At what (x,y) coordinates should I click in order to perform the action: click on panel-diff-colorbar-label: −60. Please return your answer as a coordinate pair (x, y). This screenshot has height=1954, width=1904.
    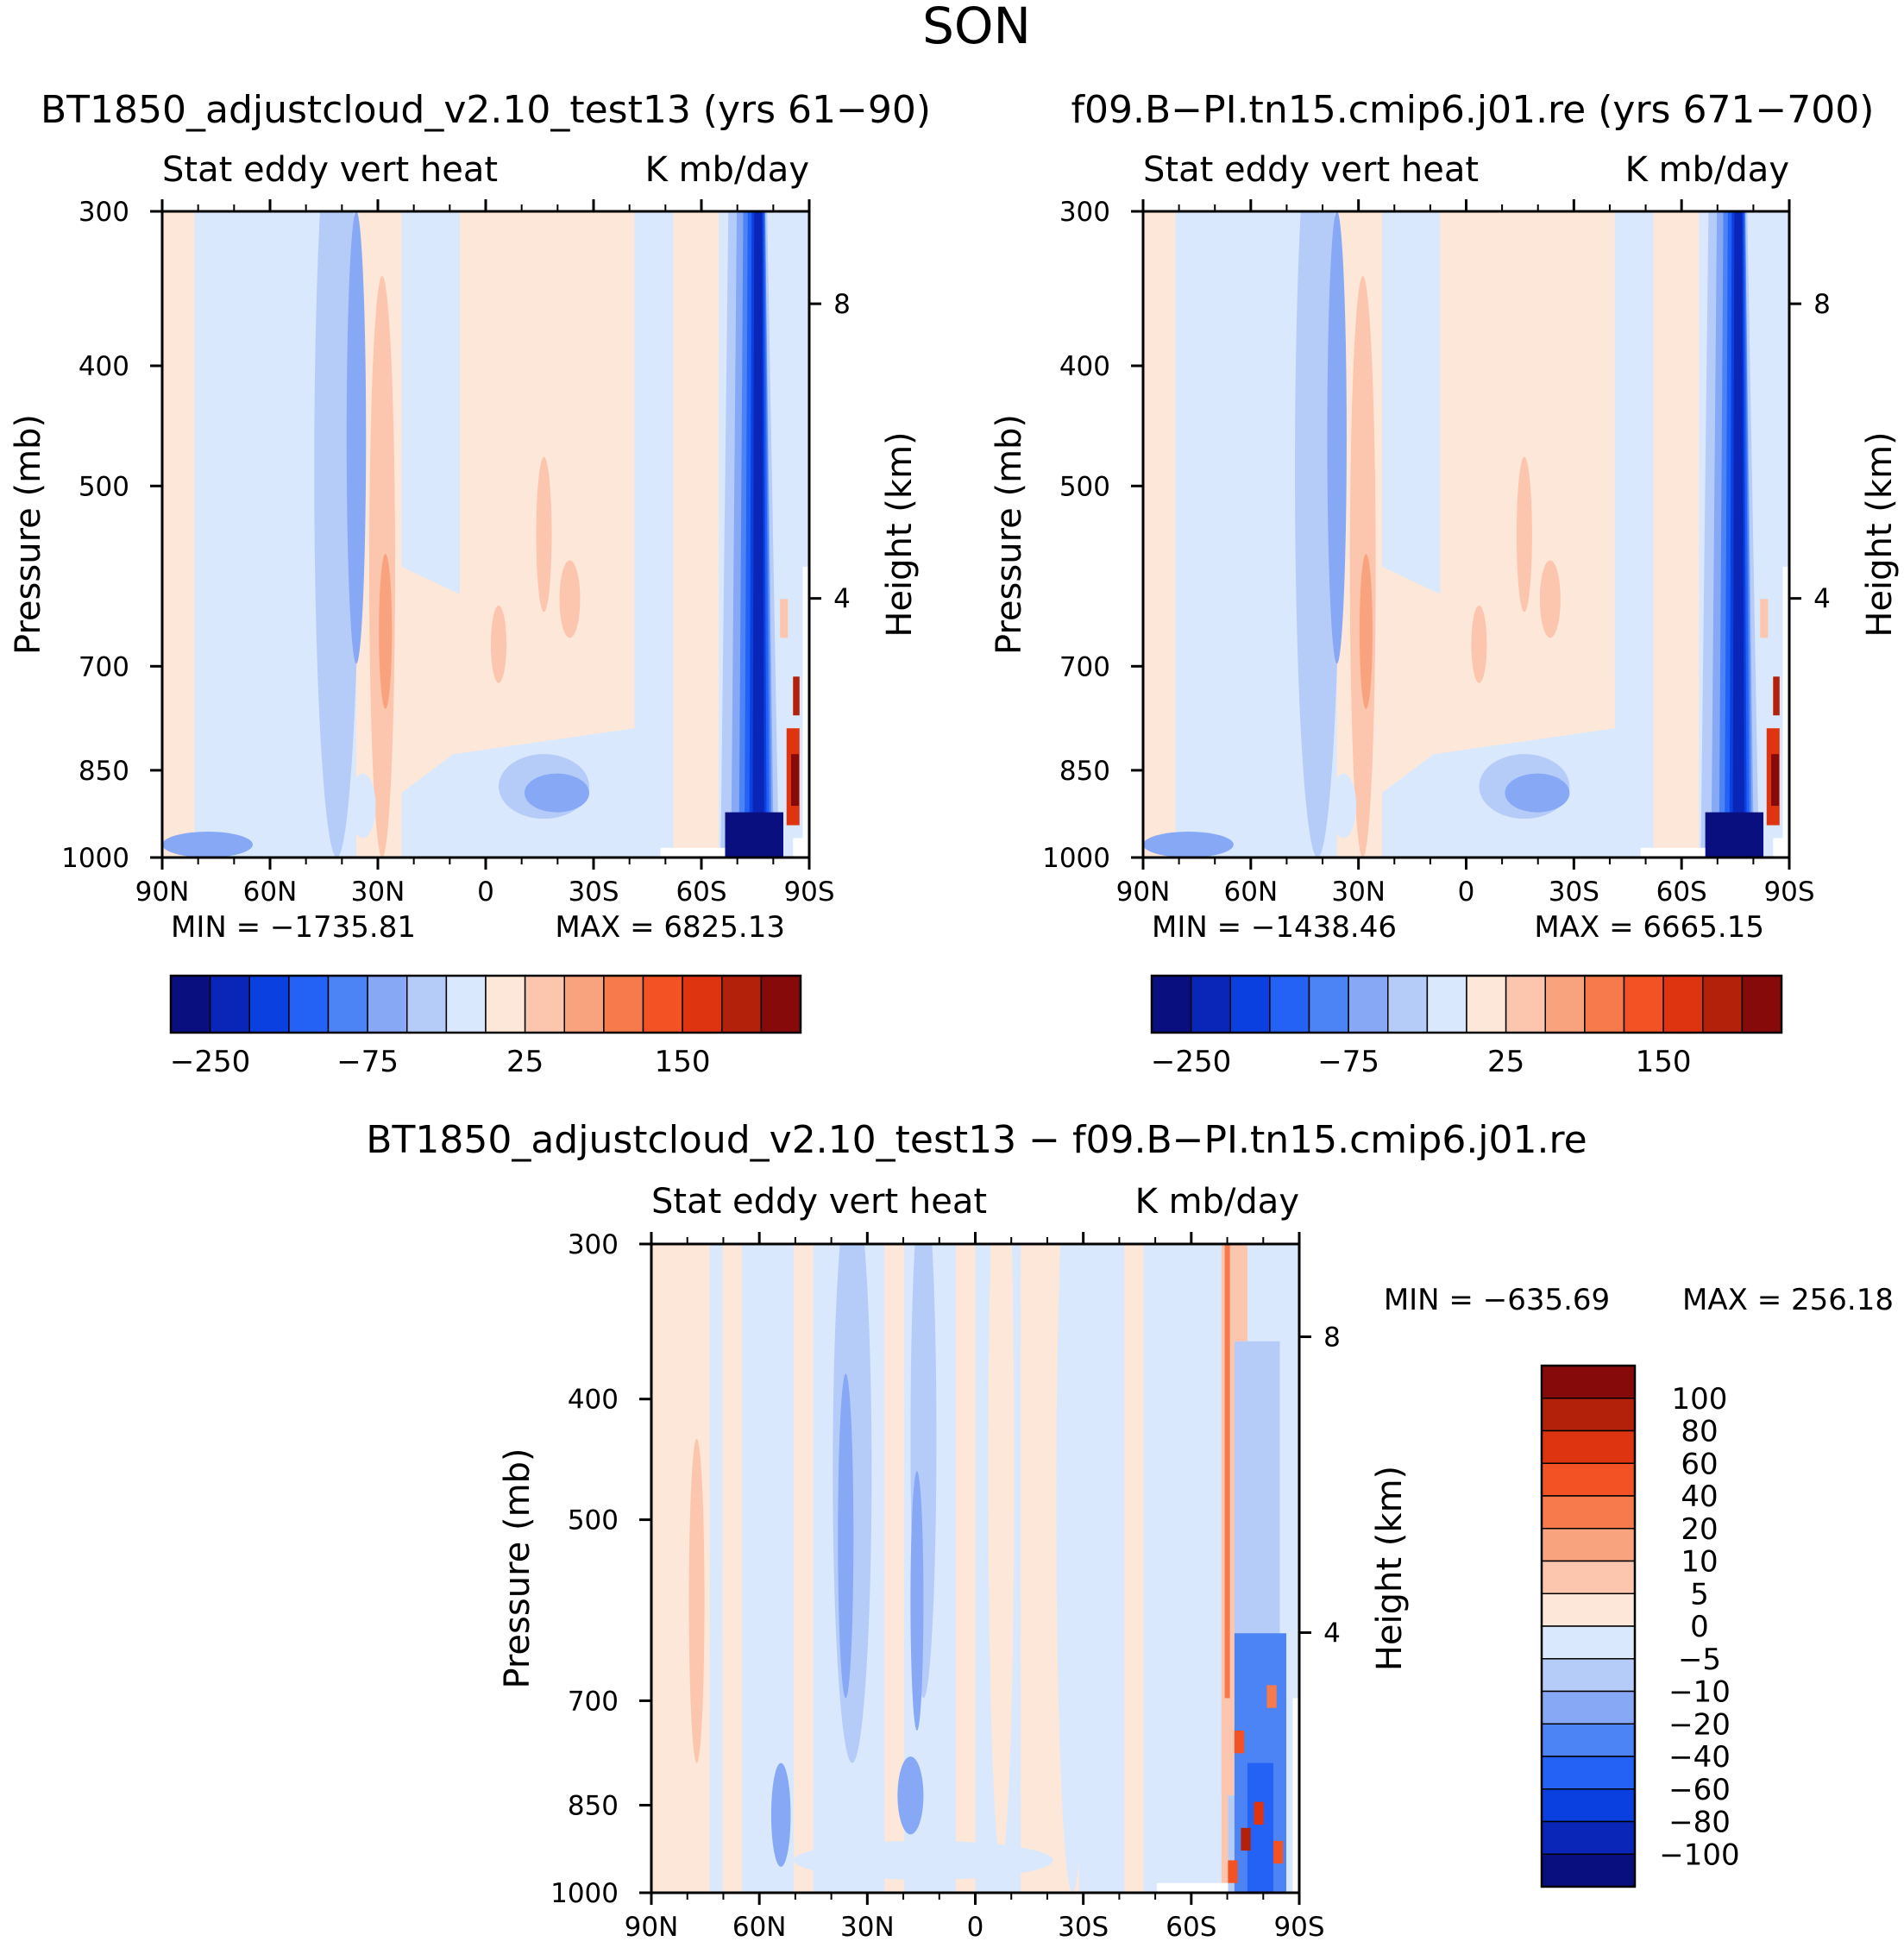
    Looking at the image, I should click on (1700, 1790).